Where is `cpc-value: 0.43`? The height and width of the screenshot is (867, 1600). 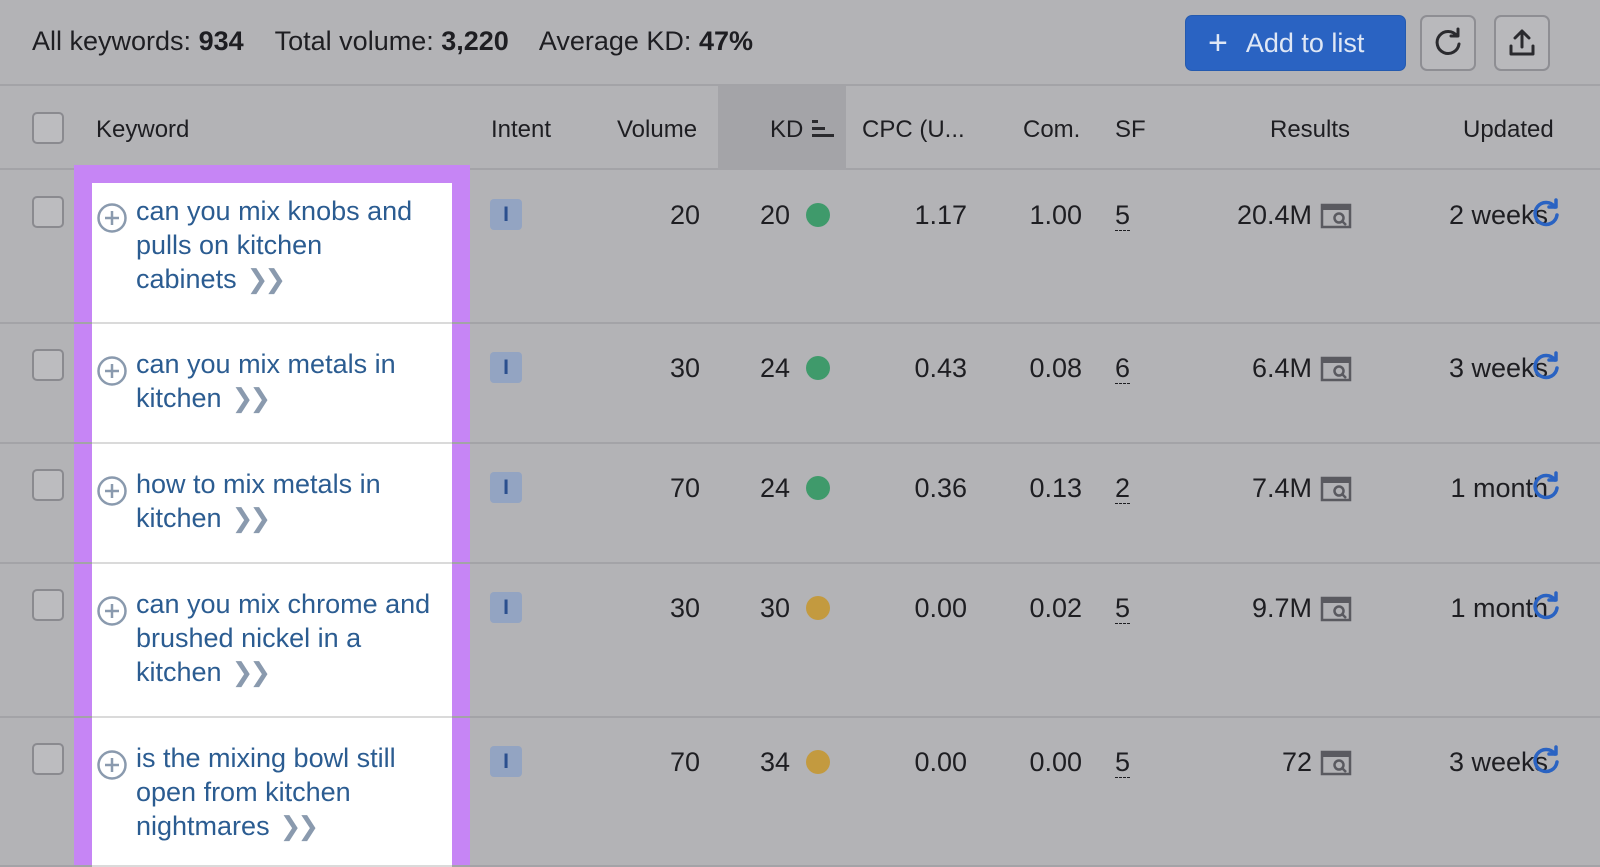
cpc-value: 0.43 is located at coordinates (940, 368).